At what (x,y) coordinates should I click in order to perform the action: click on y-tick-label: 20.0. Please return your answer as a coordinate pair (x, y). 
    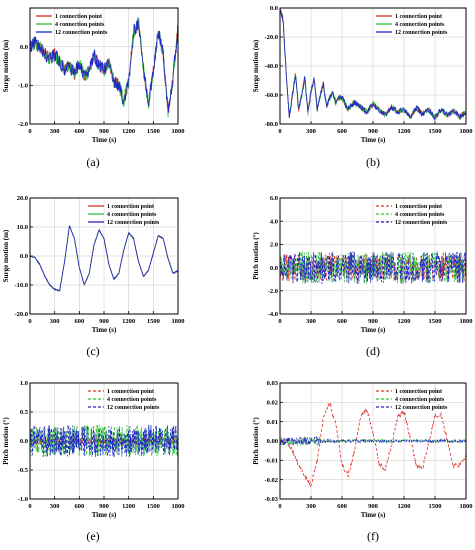
    Looking at the image, I should click on (22, 198).